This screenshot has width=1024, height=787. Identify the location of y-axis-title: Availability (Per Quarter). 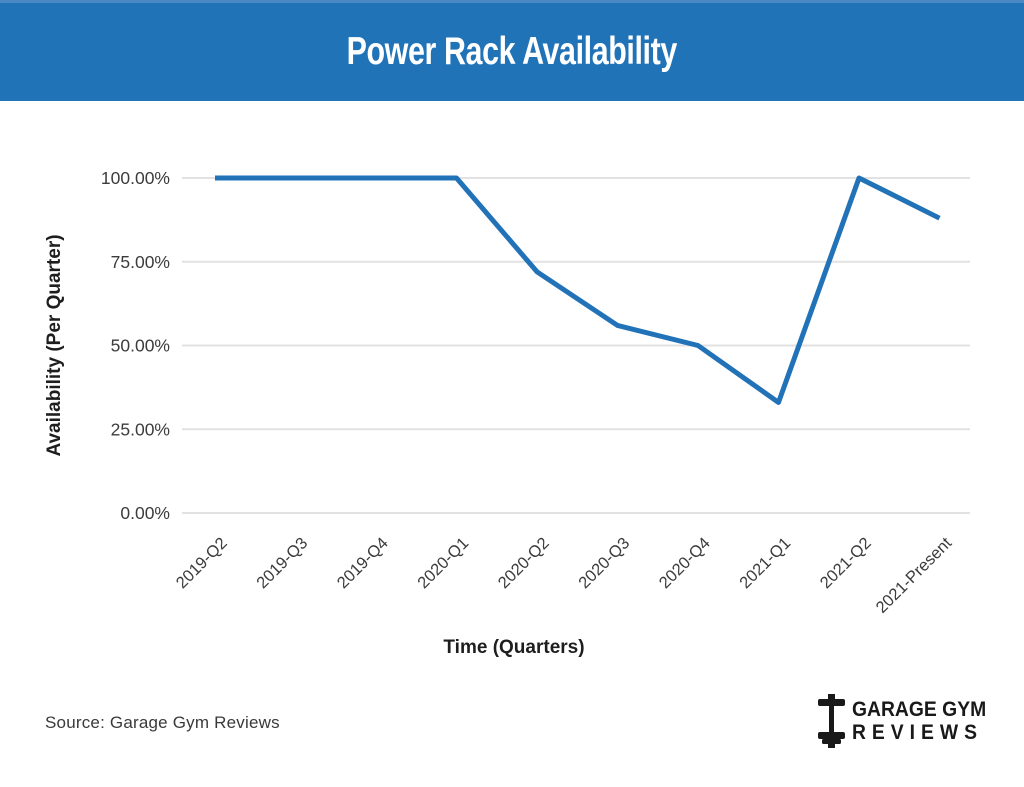
(54, 345).